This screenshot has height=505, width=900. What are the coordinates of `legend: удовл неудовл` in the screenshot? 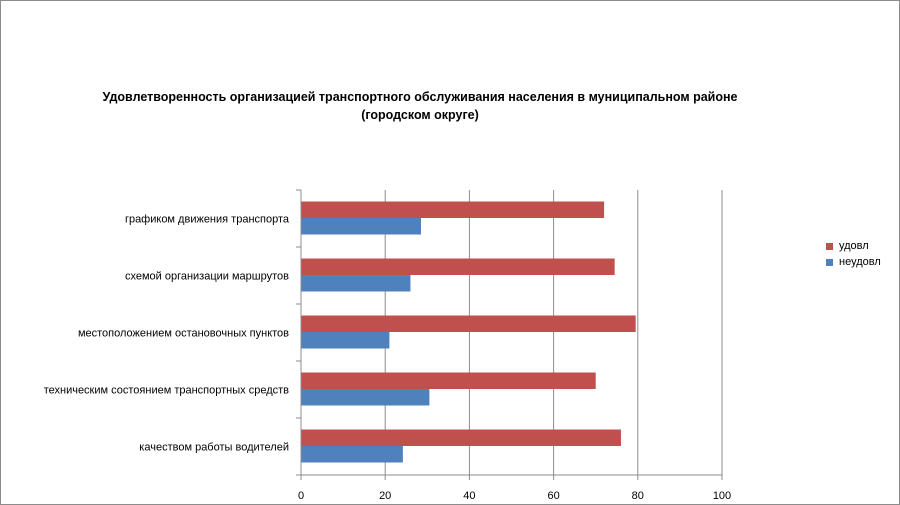 It's located at (853, 254).